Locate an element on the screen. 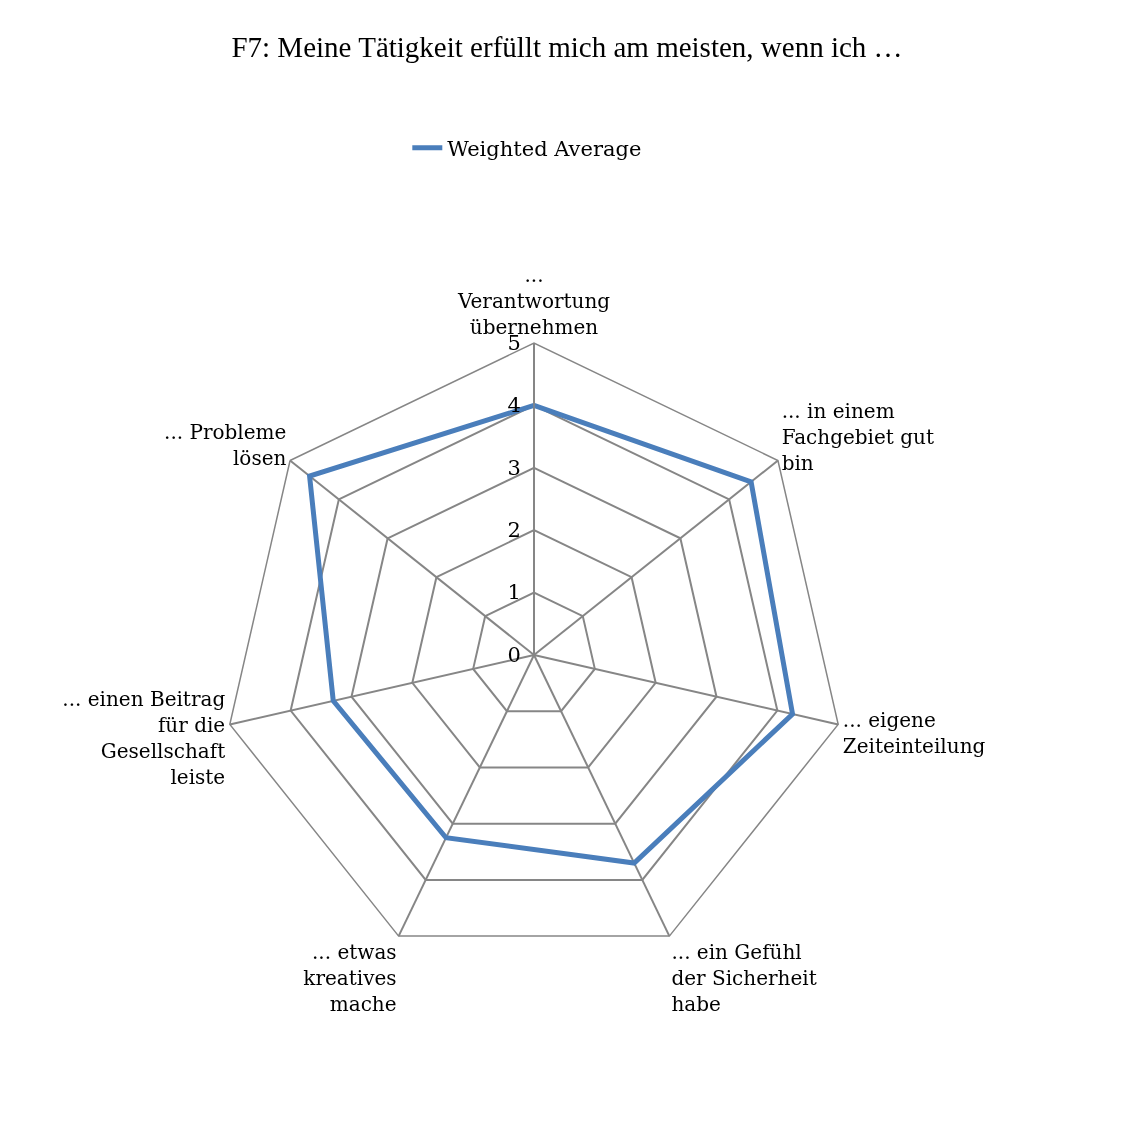  y-tick-label: 1 is located at coordinates (514, 592).